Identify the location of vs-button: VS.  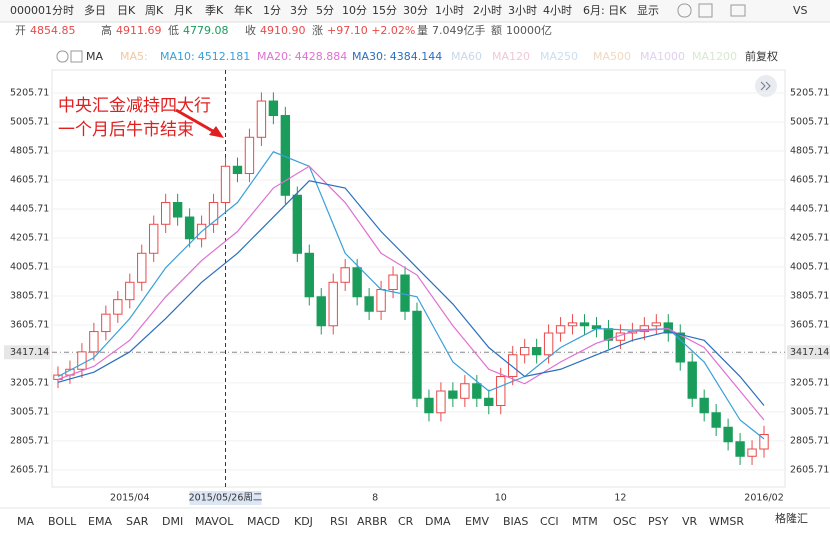
(800, 10).